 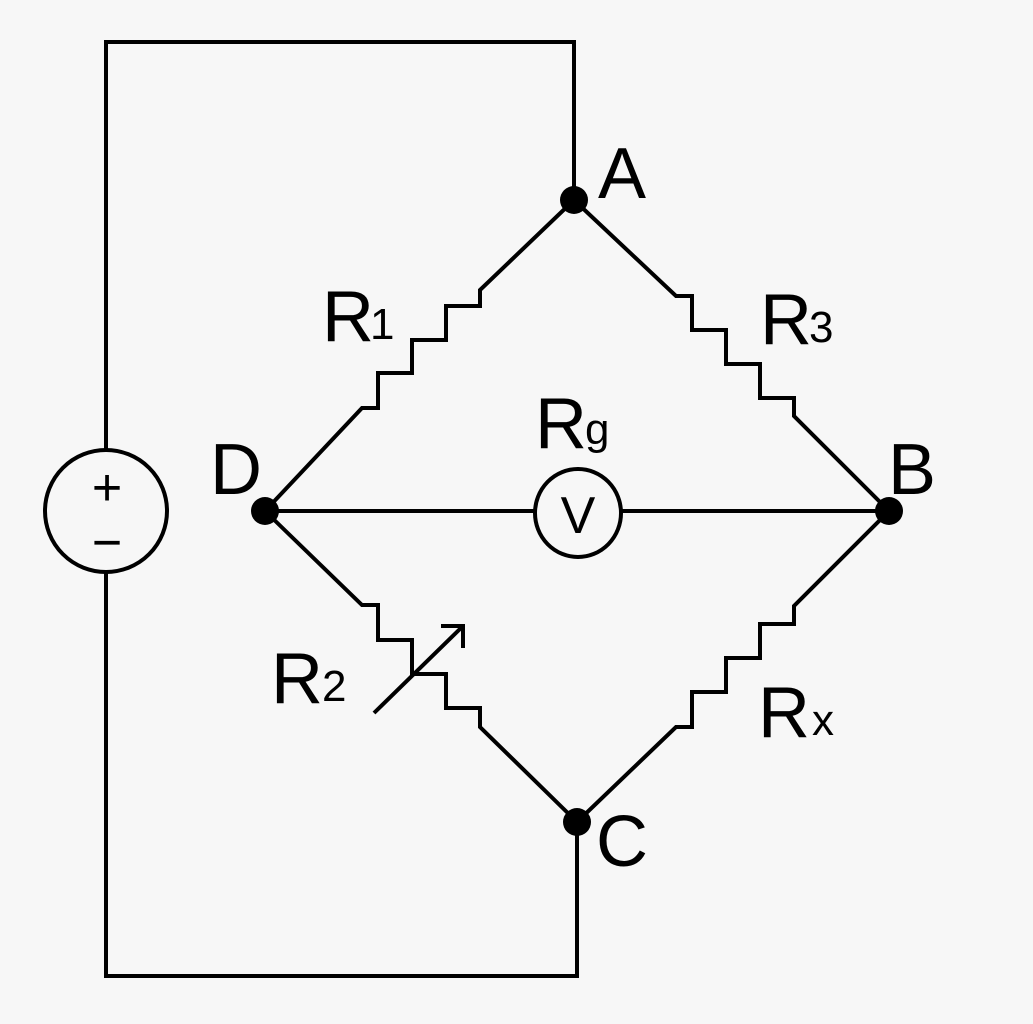 I want to click on svg-text: 3, so click(x=821, y=327).